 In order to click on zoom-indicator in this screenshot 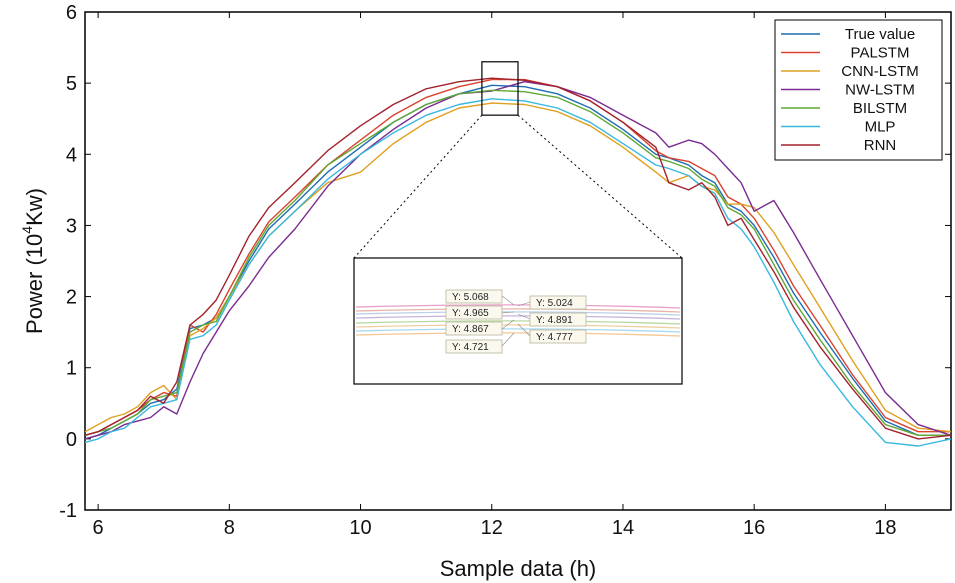, I will do `click(518, 160)`.